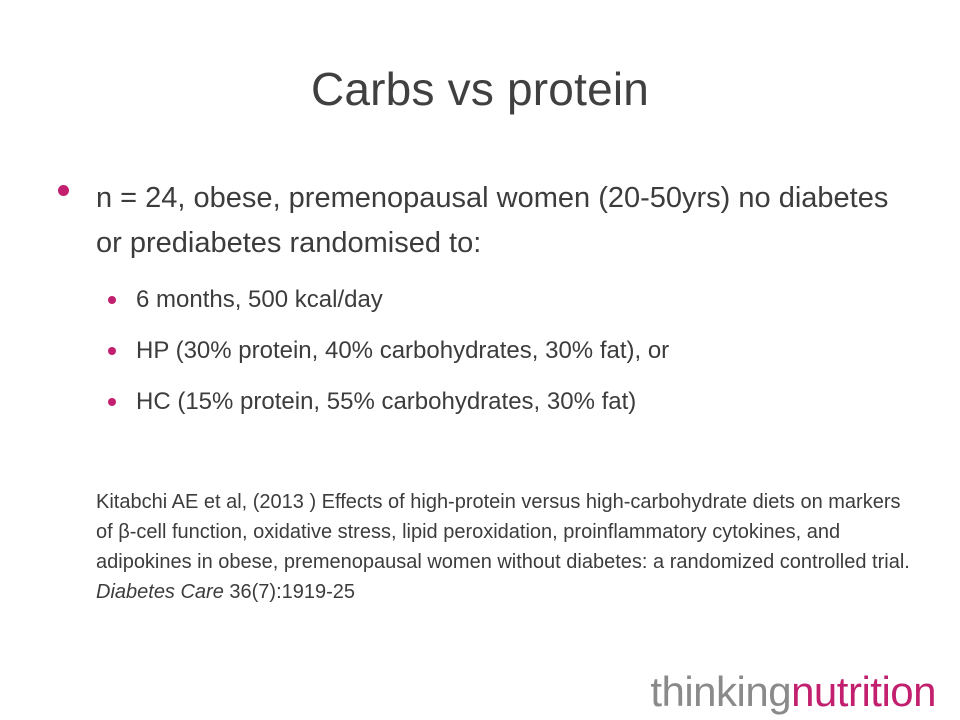 This screenshot has width=960, height=720. What do you see at coordinates (863, 691) in the screenshot?
I see `logo-nutrition: nutrition` at bounding box center [863, 691].